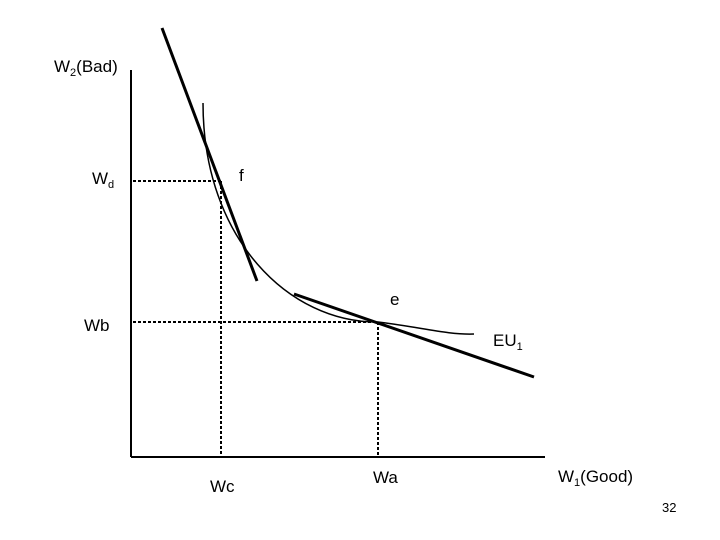 Image resolution: width=720 pixels, height=540 pixels. What do you see at coordinates (669, 507) in the screenshot?
I see `page-number: 32` at bounding box center [669, 507].